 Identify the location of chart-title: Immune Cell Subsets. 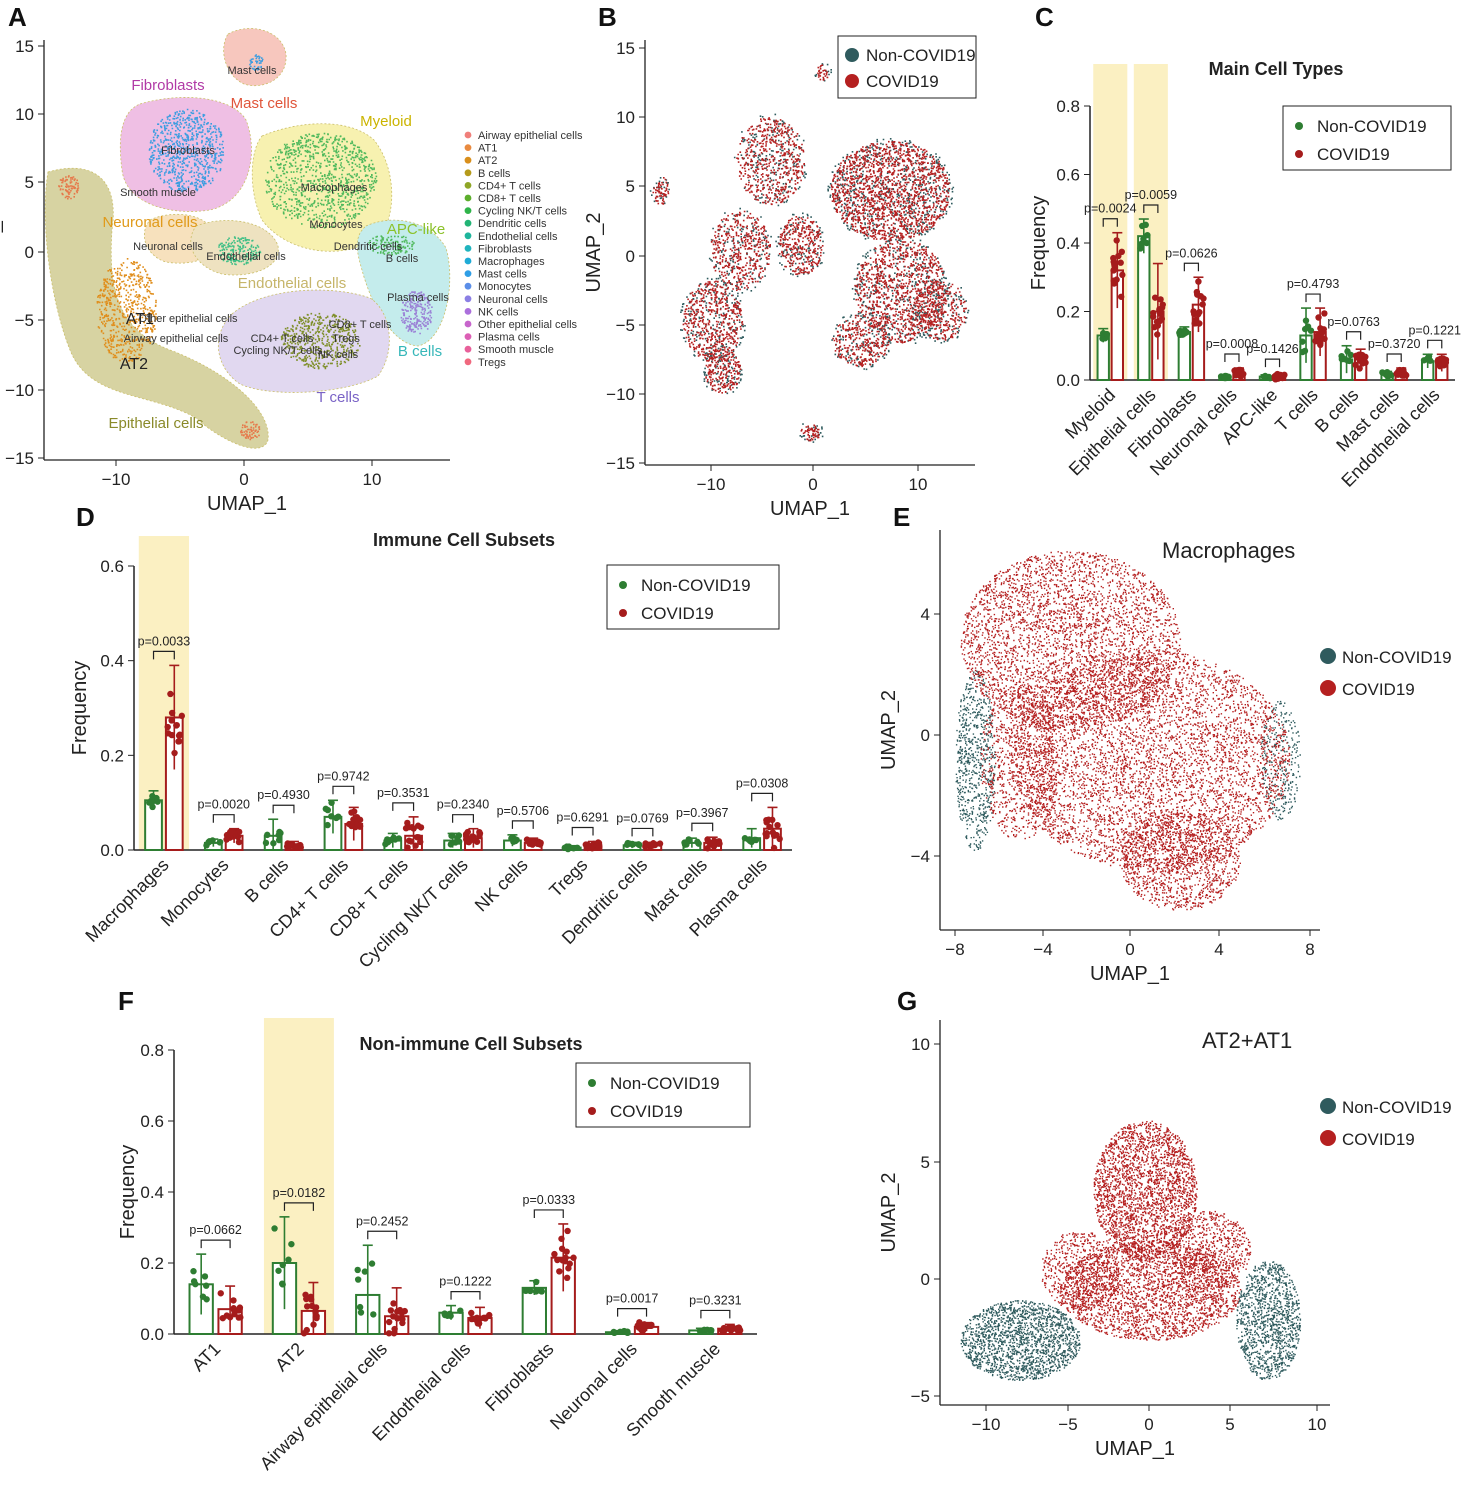
(464, 540).